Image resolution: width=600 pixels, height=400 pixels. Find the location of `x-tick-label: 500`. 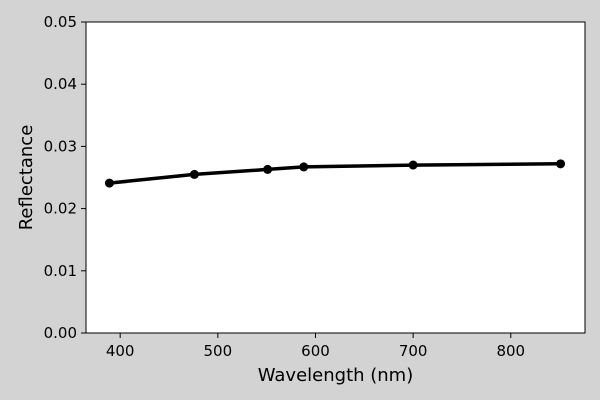

x-tick-label: 500 is located at coordinates (218, 351).